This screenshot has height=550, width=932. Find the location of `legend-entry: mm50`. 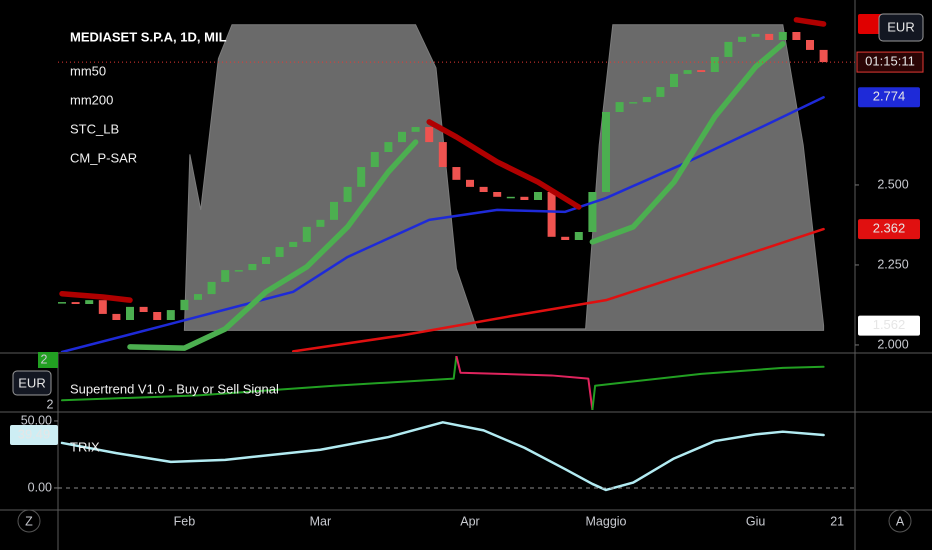

legend-entry: mm50 is located at coordinates (88, 70).